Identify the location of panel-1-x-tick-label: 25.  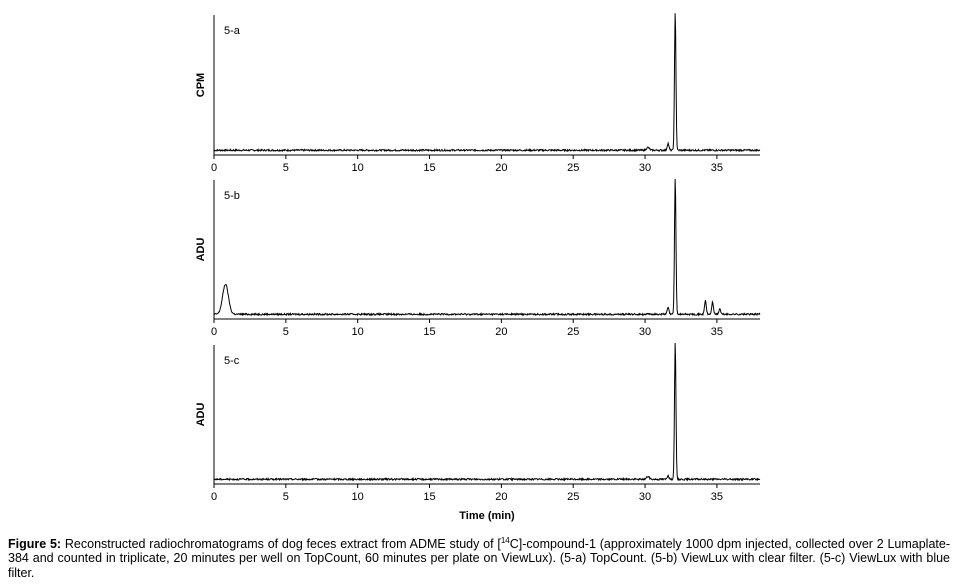
(573, 168).